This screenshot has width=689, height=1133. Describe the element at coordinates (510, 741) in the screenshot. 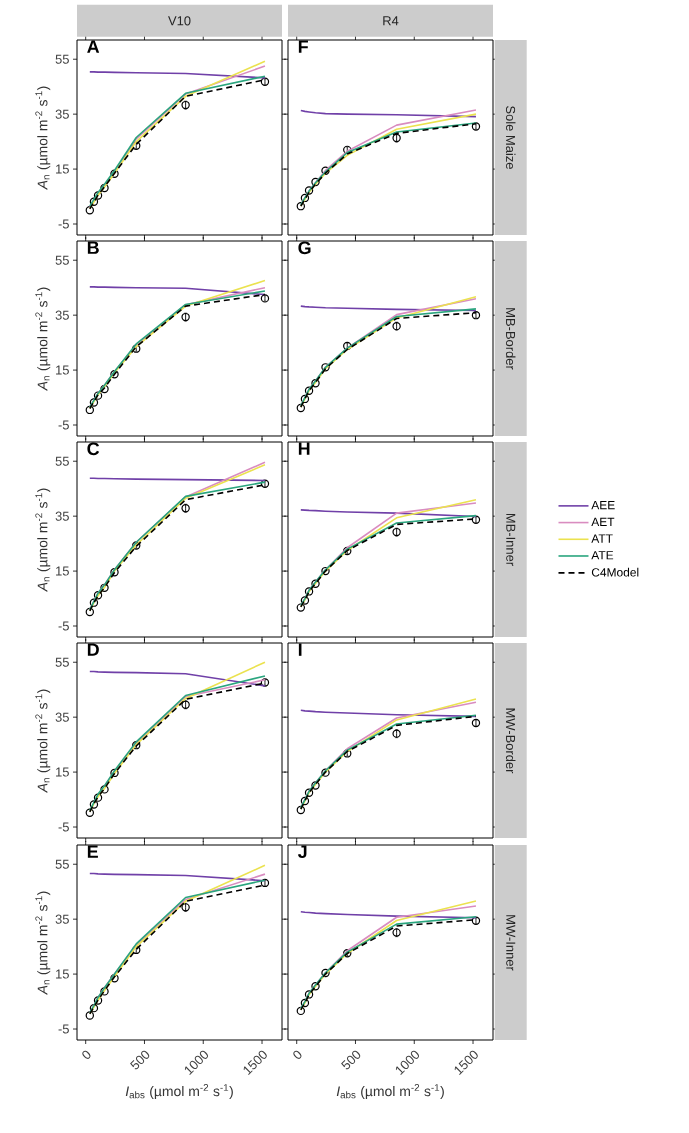

I see `y2-axis-title: MW-Border` at that location.